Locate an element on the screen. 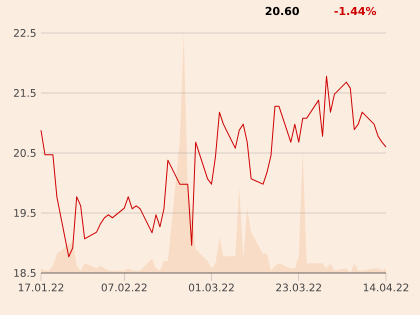  x-tick-label: 01.03.22 is located at coordinates (211, 288).